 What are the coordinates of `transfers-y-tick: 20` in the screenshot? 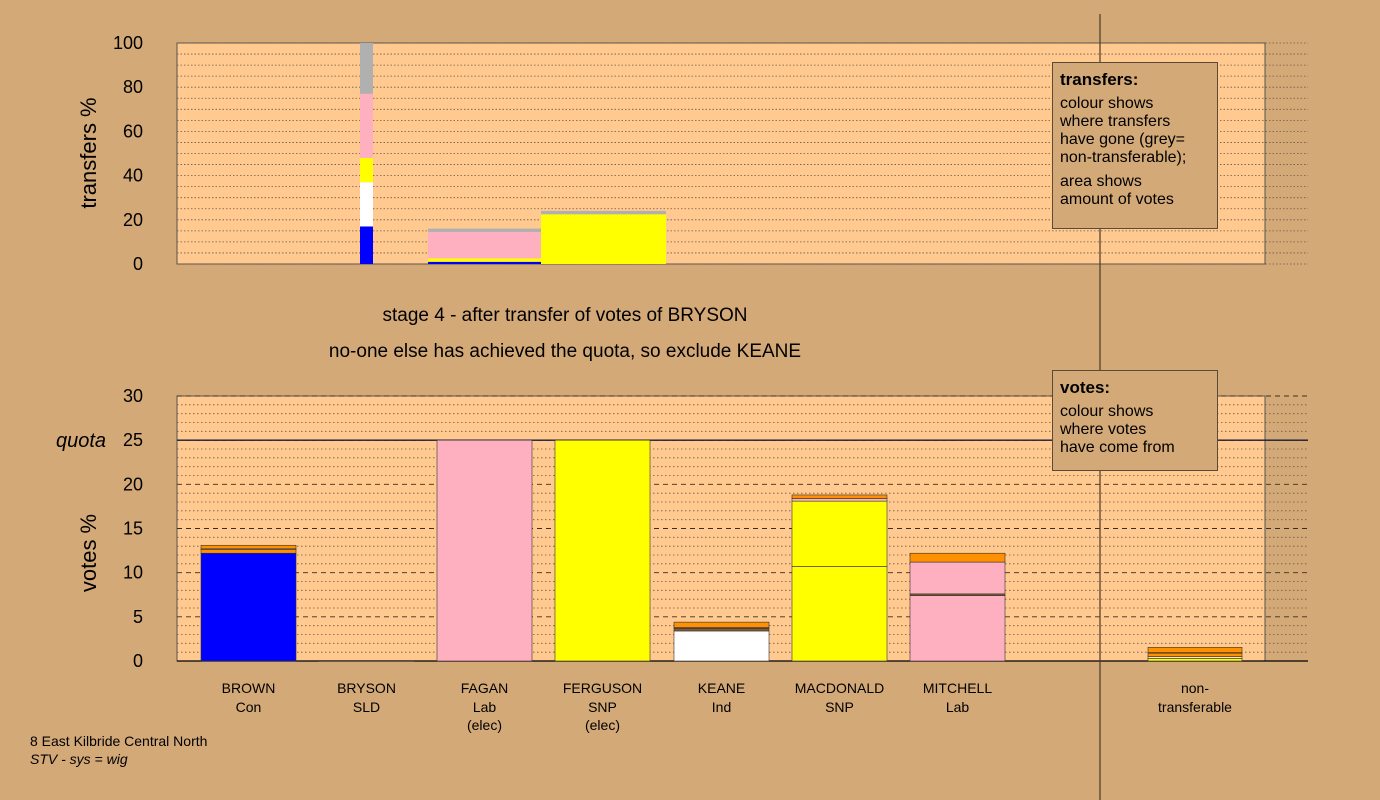 It's located at (133, 220).